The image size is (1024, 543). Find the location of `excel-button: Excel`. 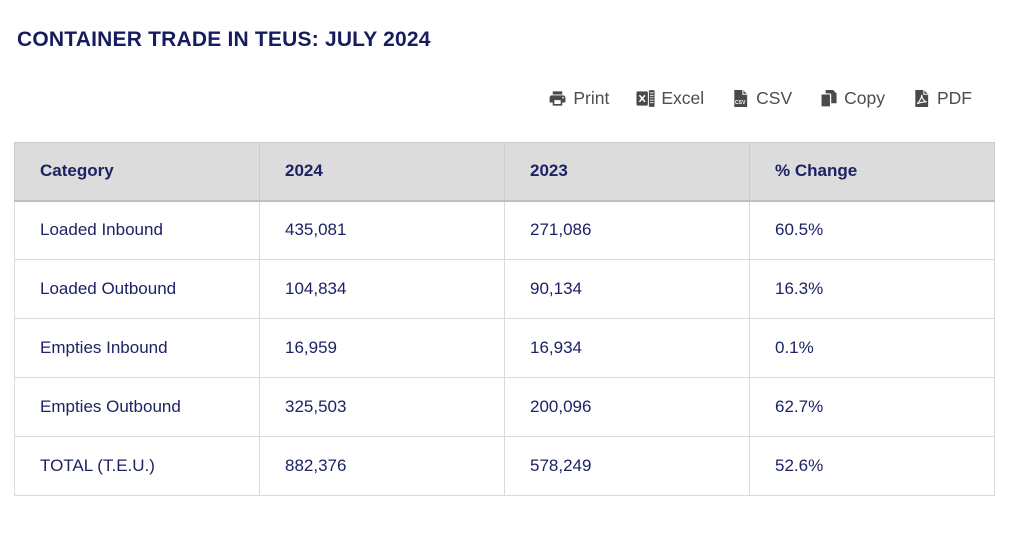

excel-button: Excel is located at coordinates (670, 98).